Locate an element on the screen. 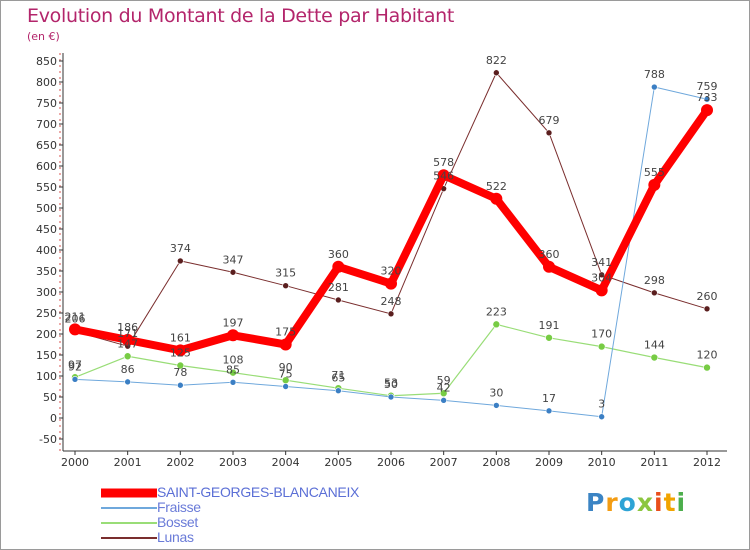  data-label: 120 is located at coordinates (707, 355).